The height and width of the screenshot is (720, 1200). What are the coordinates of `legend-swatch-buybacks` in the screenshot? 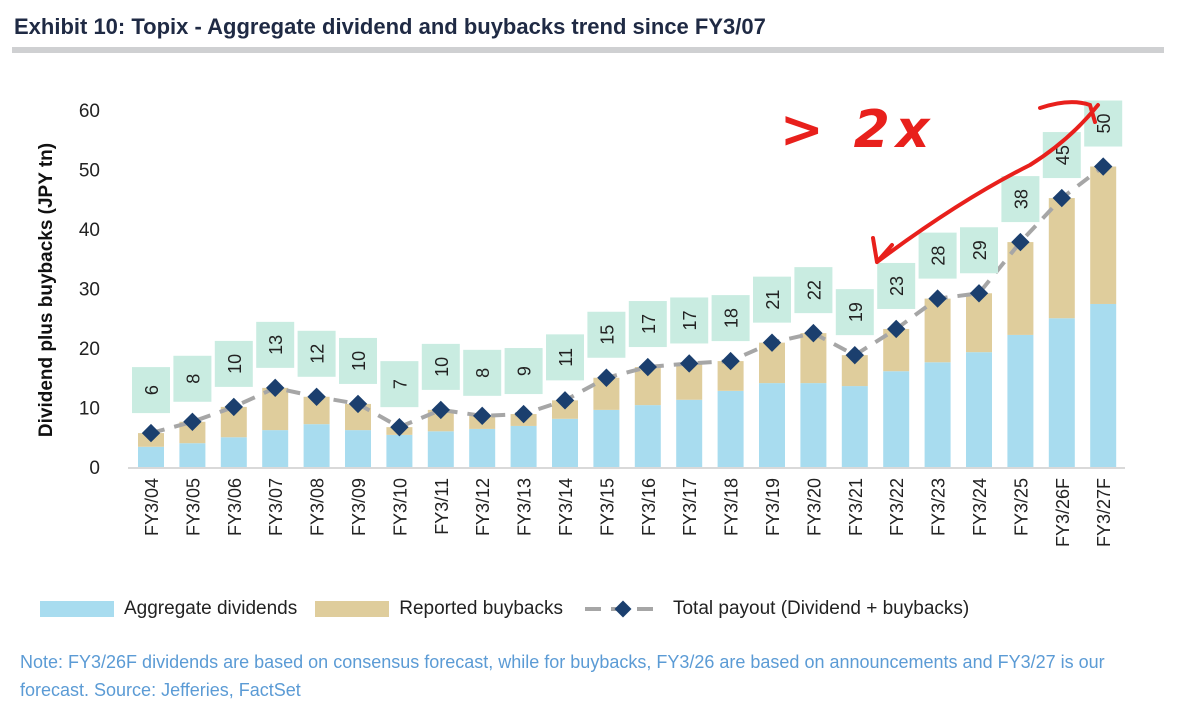 It's located at (352, 609).